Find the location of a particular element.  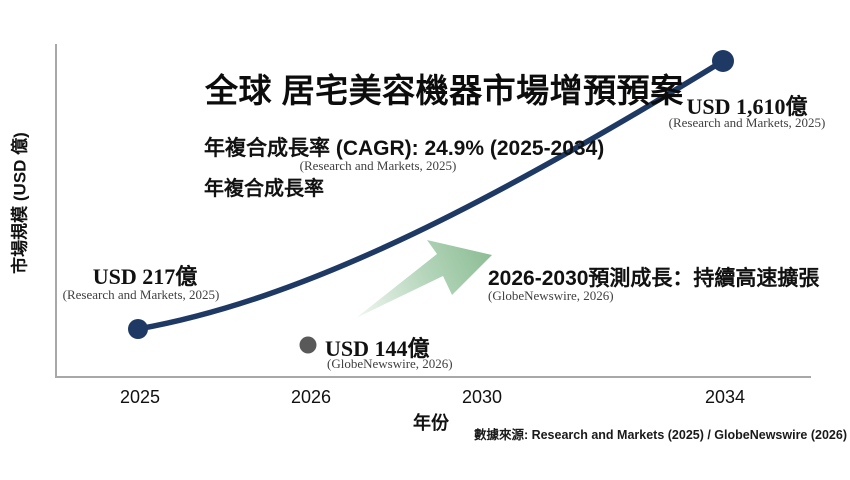

value-label-2026: USD 144億 is located at coordinates (377, 348).